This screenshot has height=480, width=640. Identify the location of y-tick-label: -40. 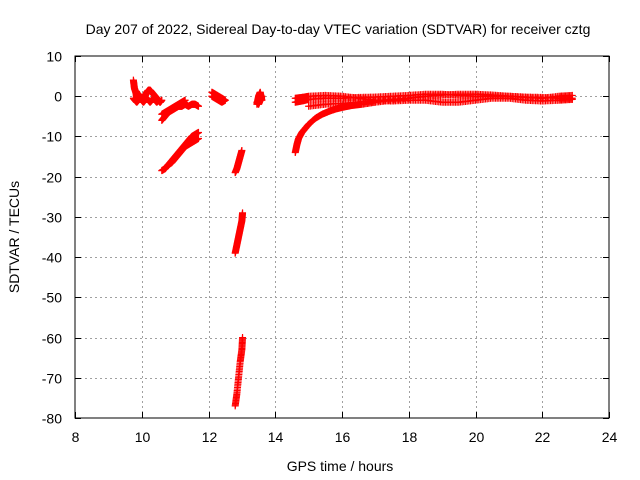
(52, 258).